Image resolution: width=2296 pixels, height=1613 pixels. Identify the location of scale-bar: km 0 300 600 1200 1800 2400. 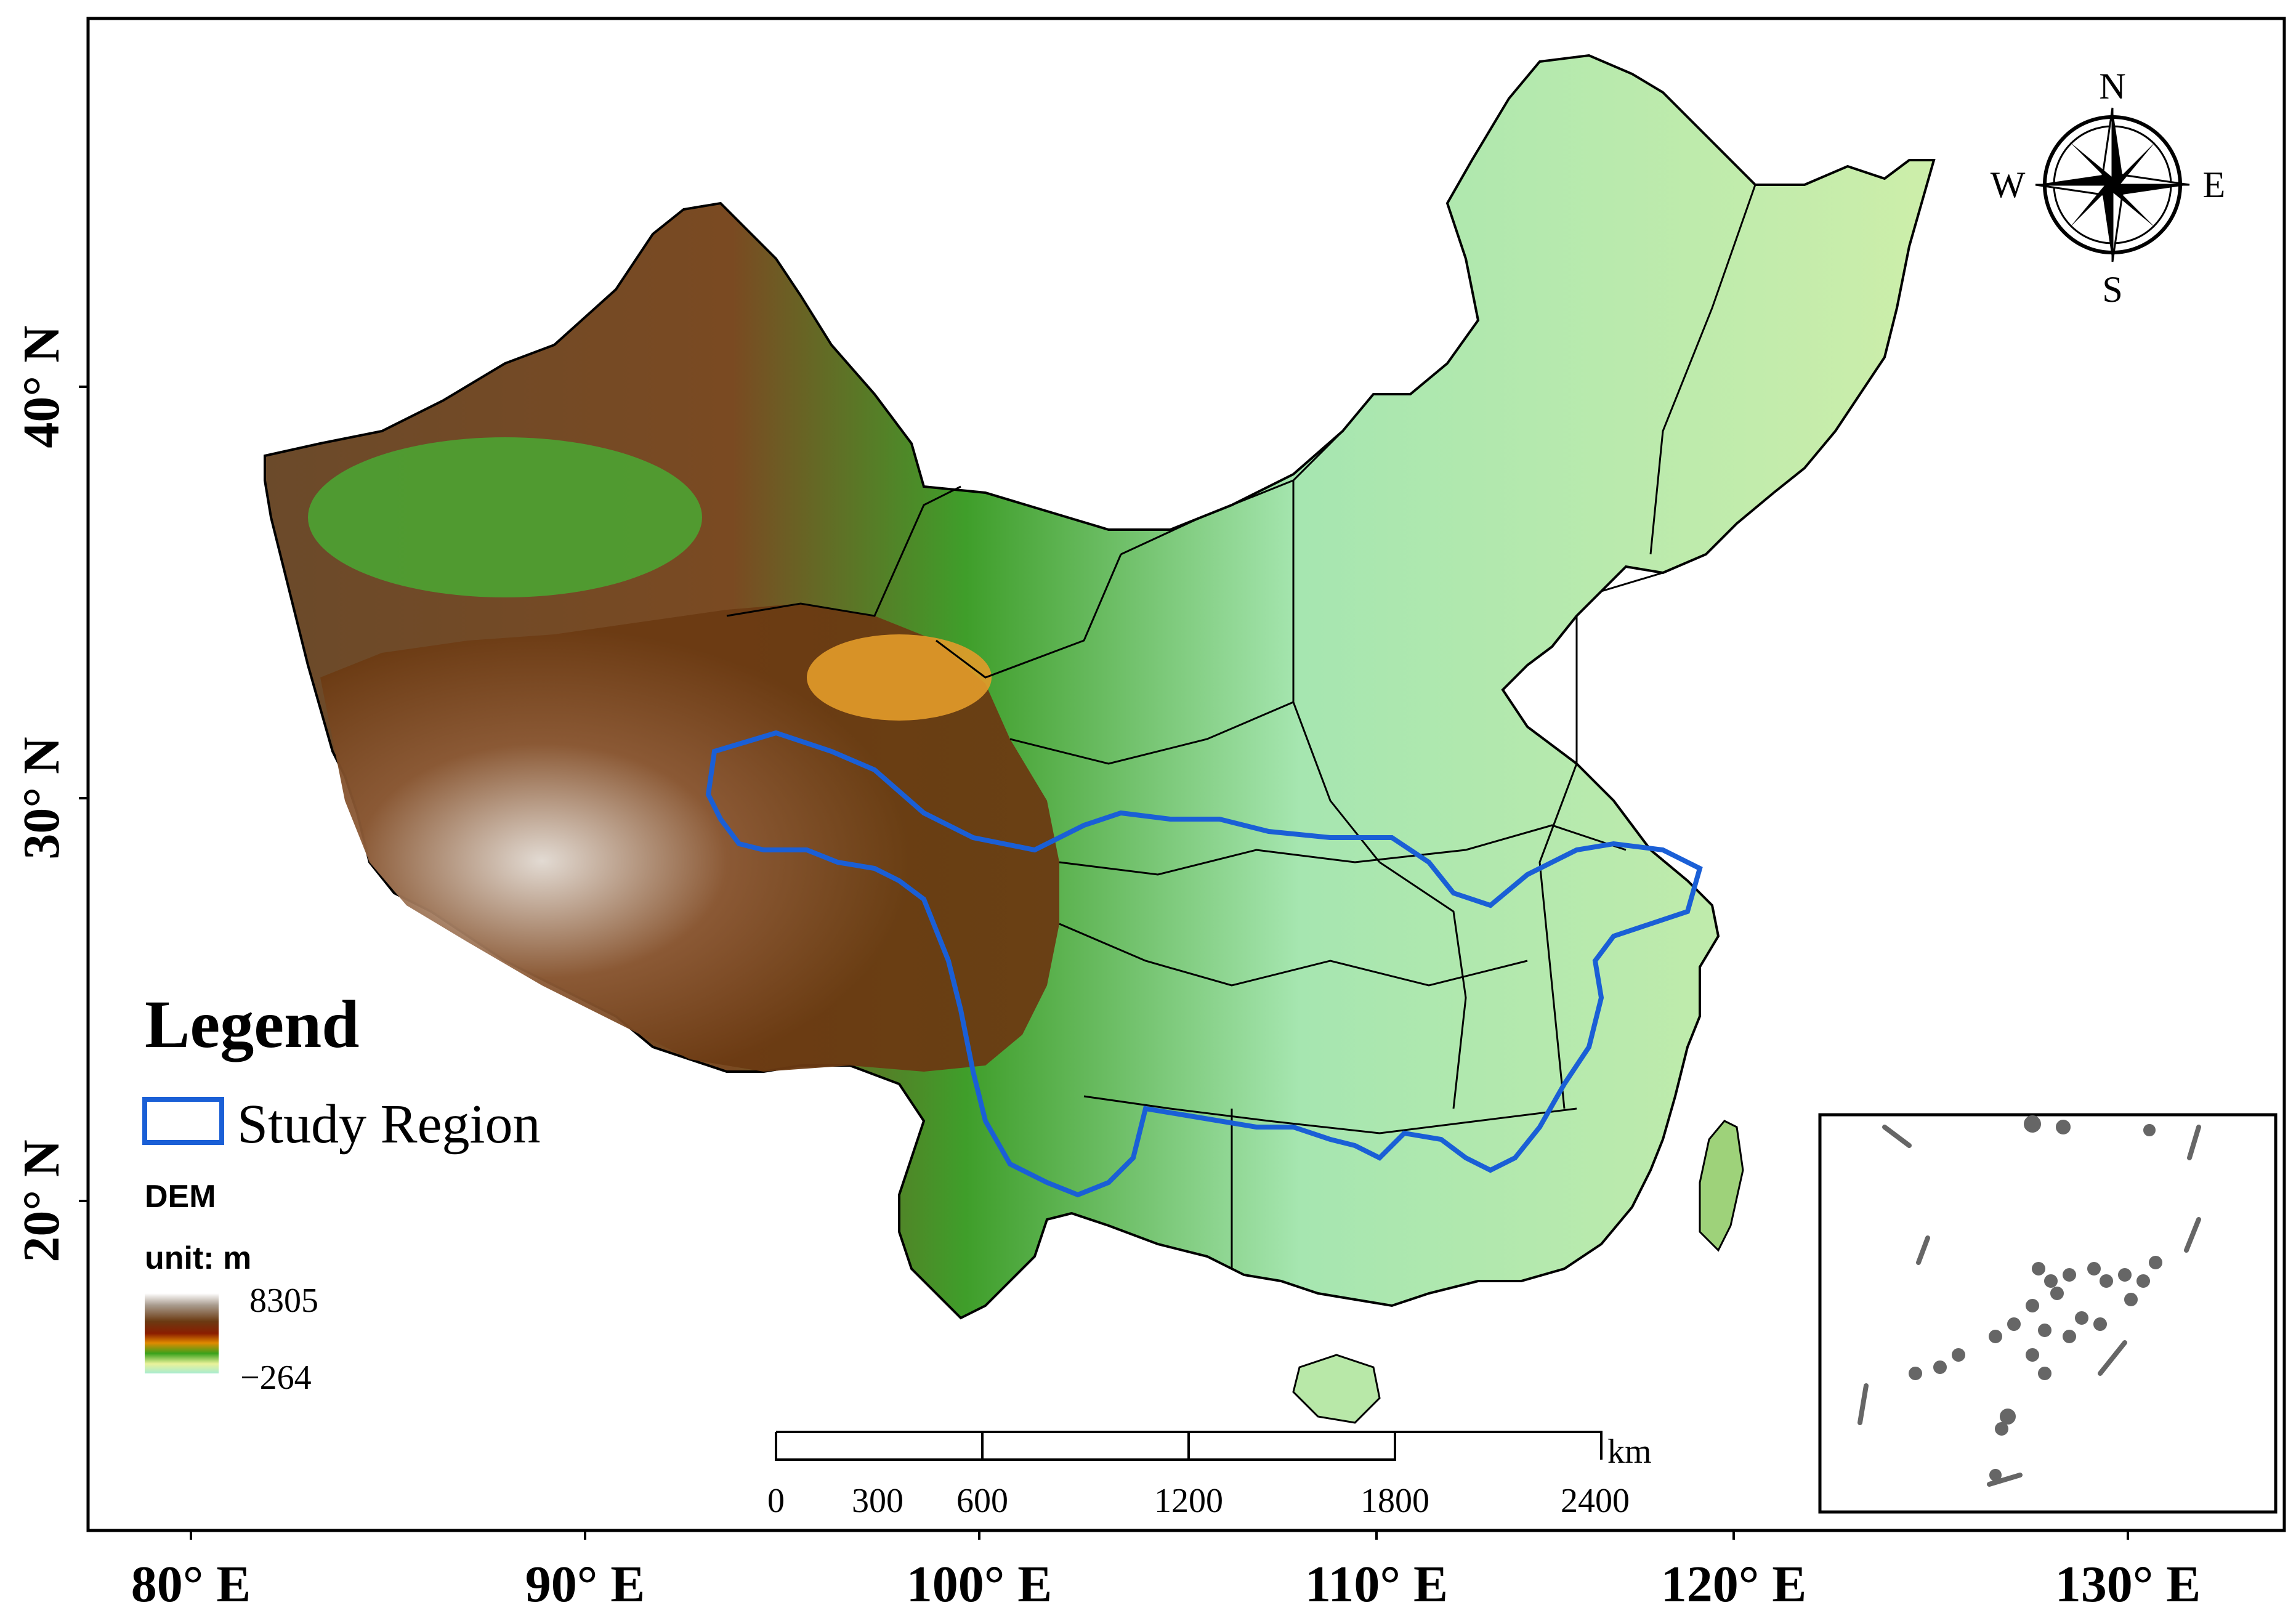
(1209, 1475).